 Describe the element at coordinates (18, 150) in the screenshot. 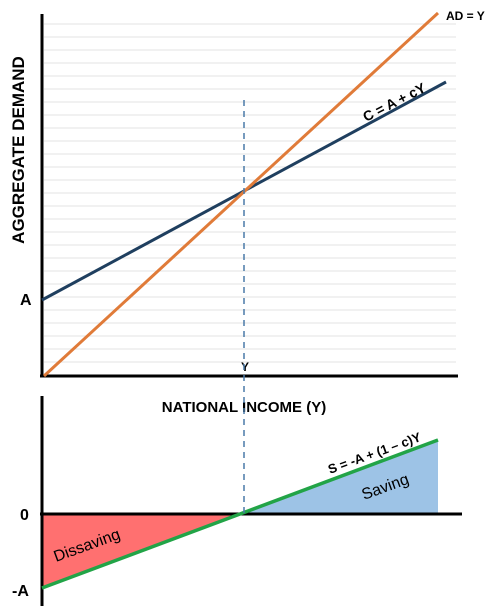

I see `y-axis-label: AGGREGATE DEMAND` at that location.